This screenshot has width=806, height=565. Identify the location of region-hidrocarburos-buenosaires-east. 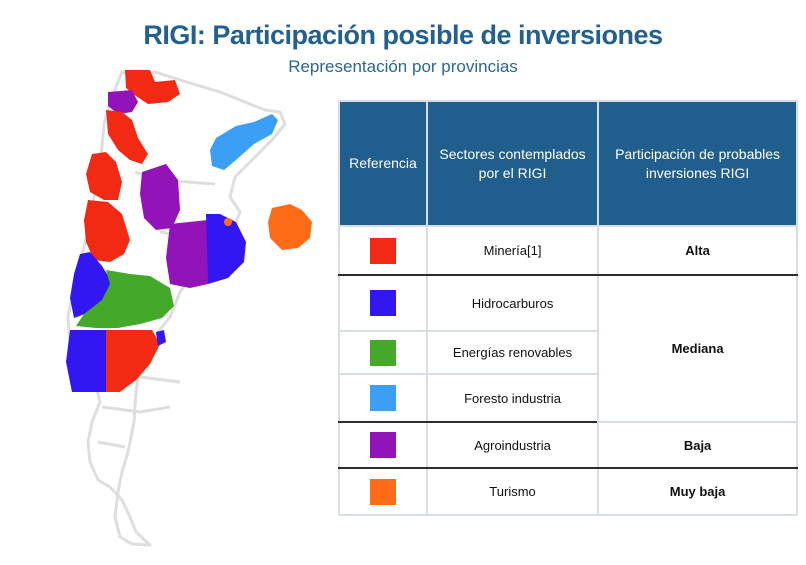
(226, 249).